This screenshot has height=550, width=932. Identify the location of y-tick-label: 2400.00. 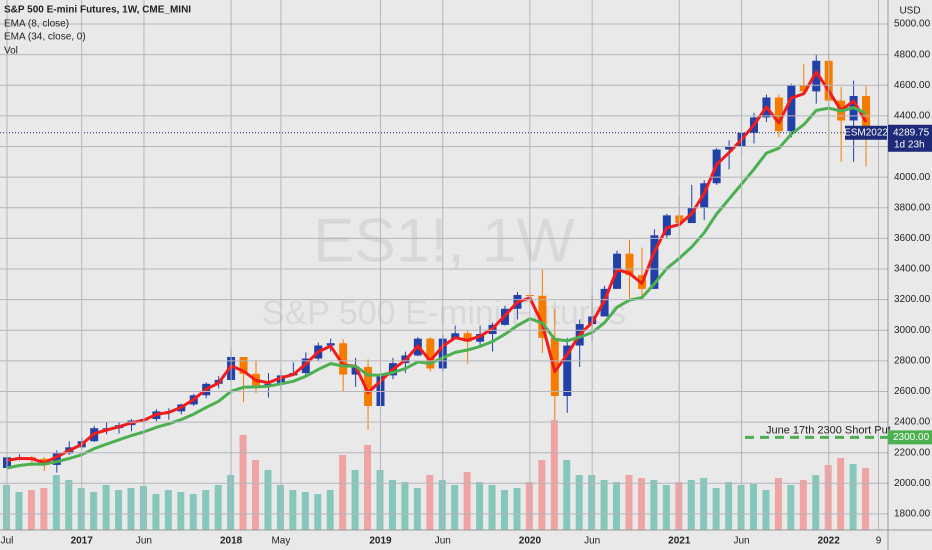
(912, 422).